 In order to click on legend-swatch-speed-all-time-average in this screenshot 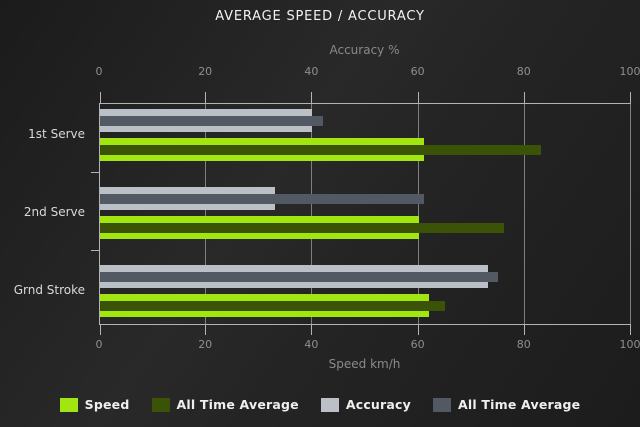, I will do `click(160, 404)`.